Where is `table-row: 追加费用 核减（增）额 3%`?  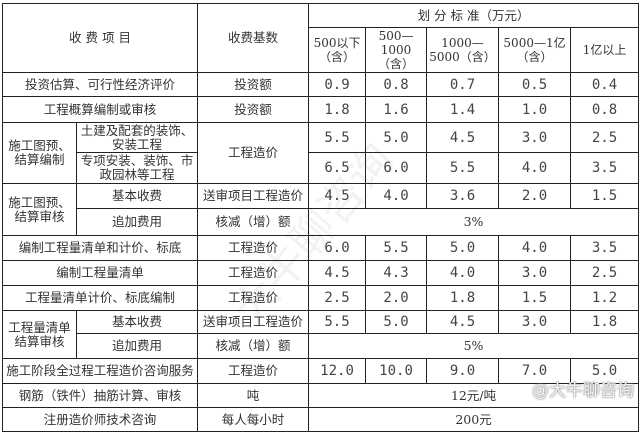
table-row: 追加费用 核减（增）额 3% is located at coordinates (321, 222).